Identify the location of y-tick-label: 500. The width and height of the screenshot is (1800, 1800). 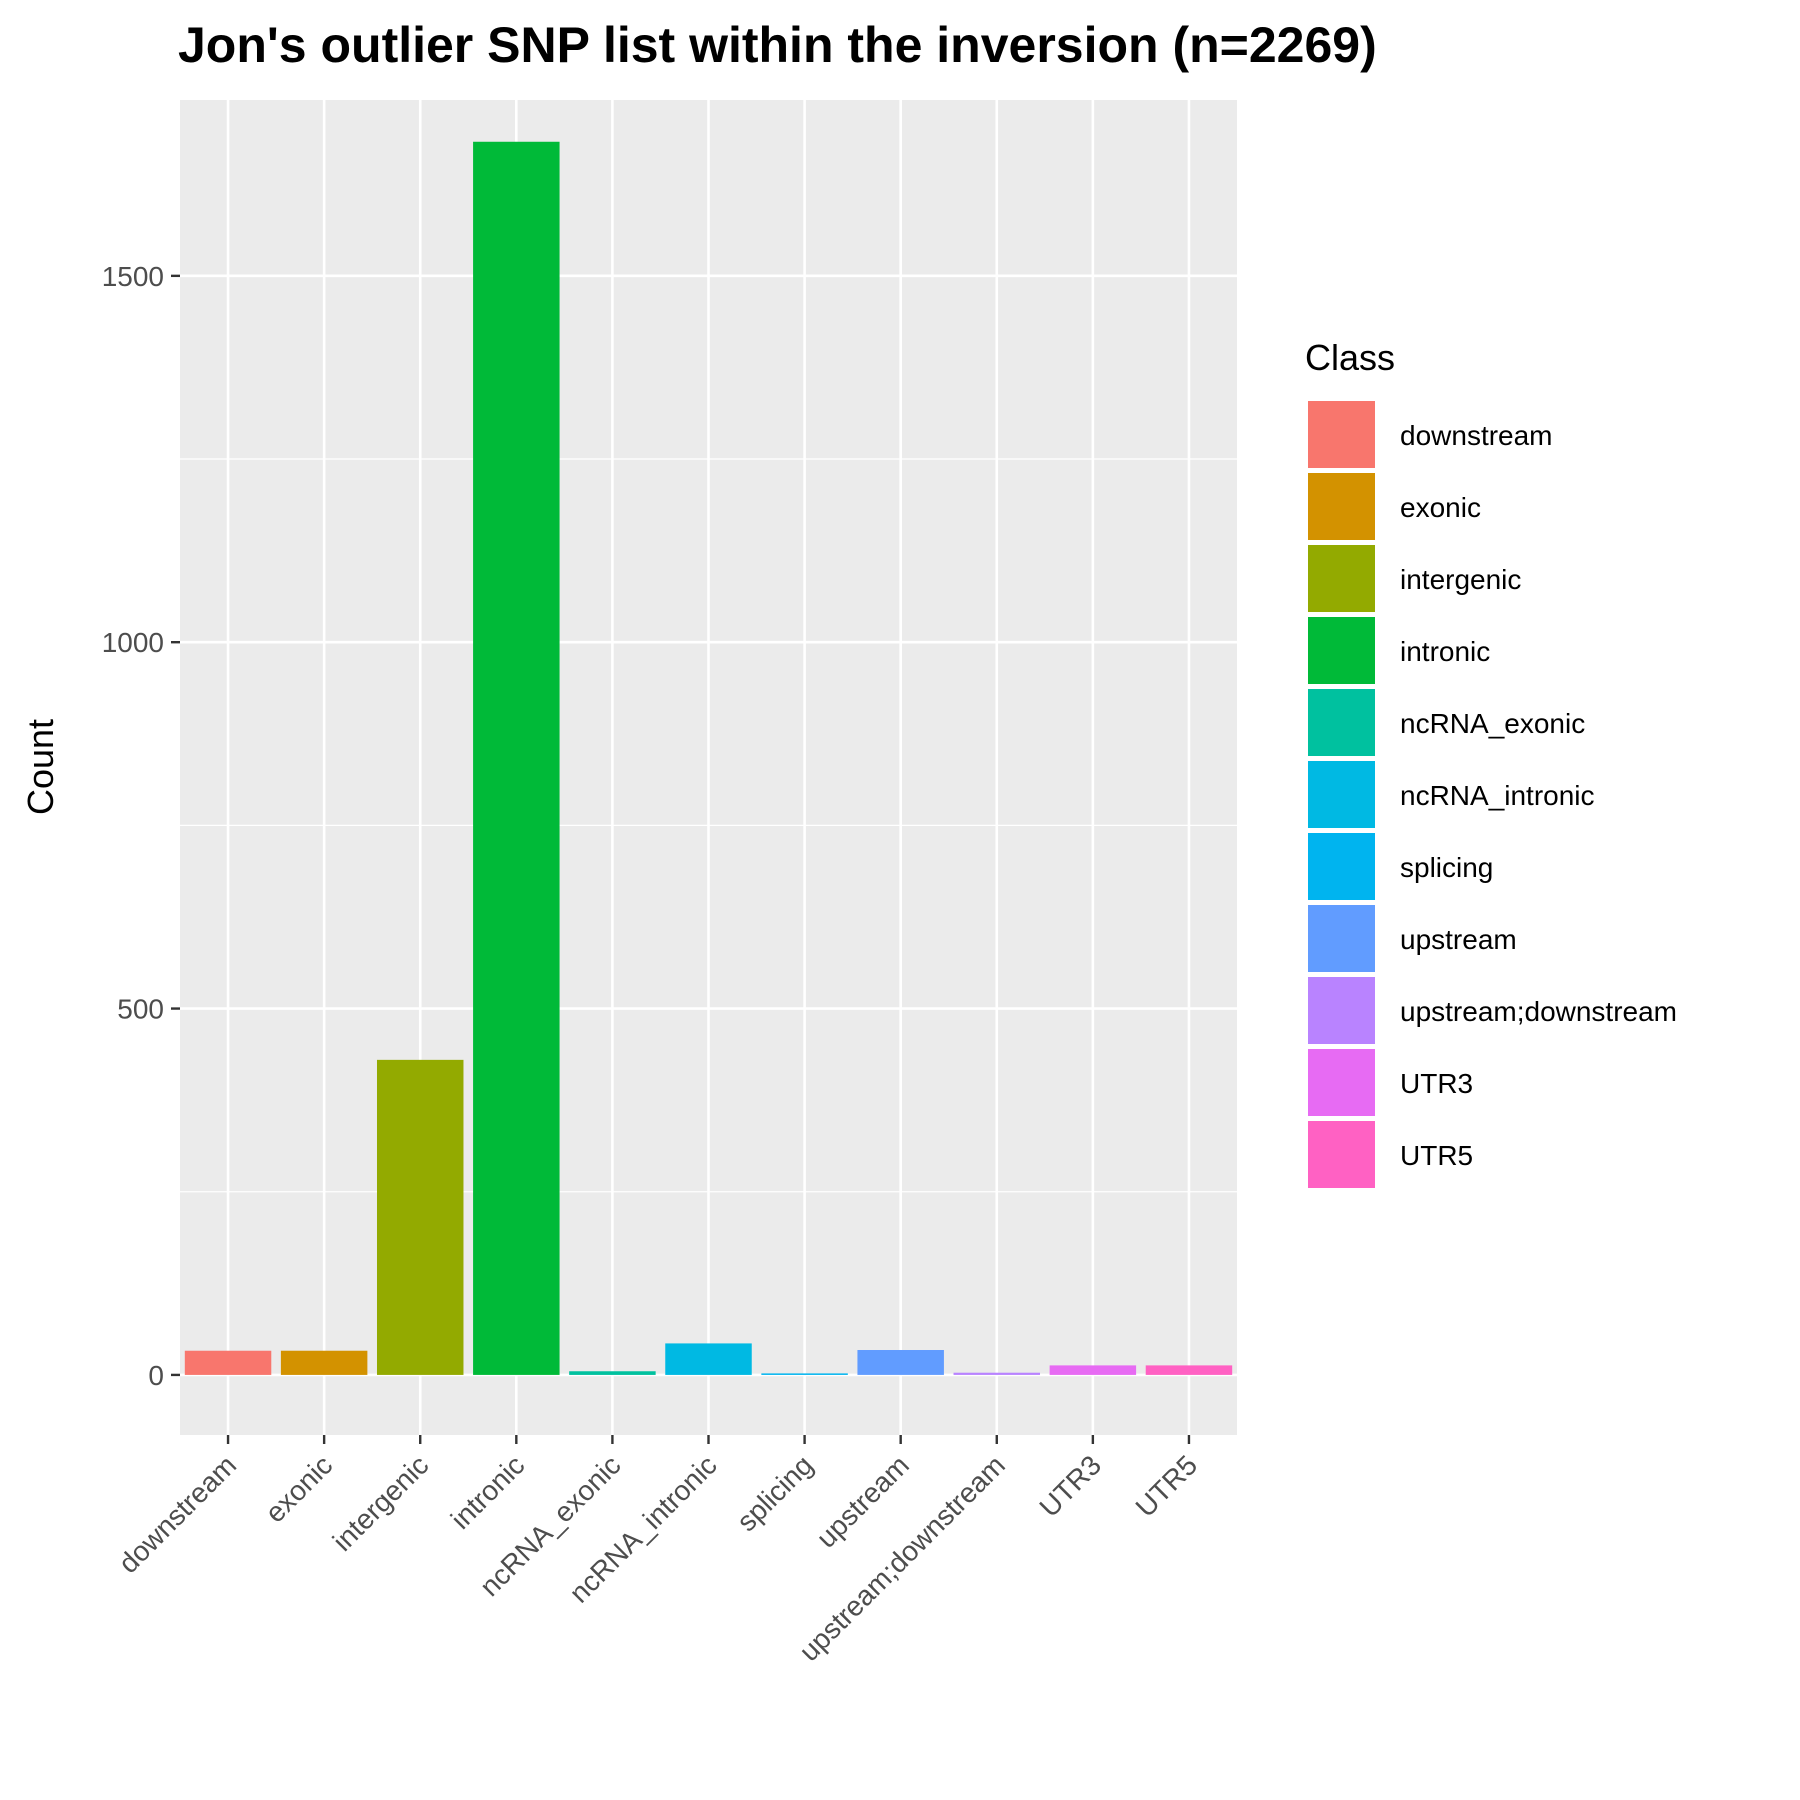
(140, 1009).